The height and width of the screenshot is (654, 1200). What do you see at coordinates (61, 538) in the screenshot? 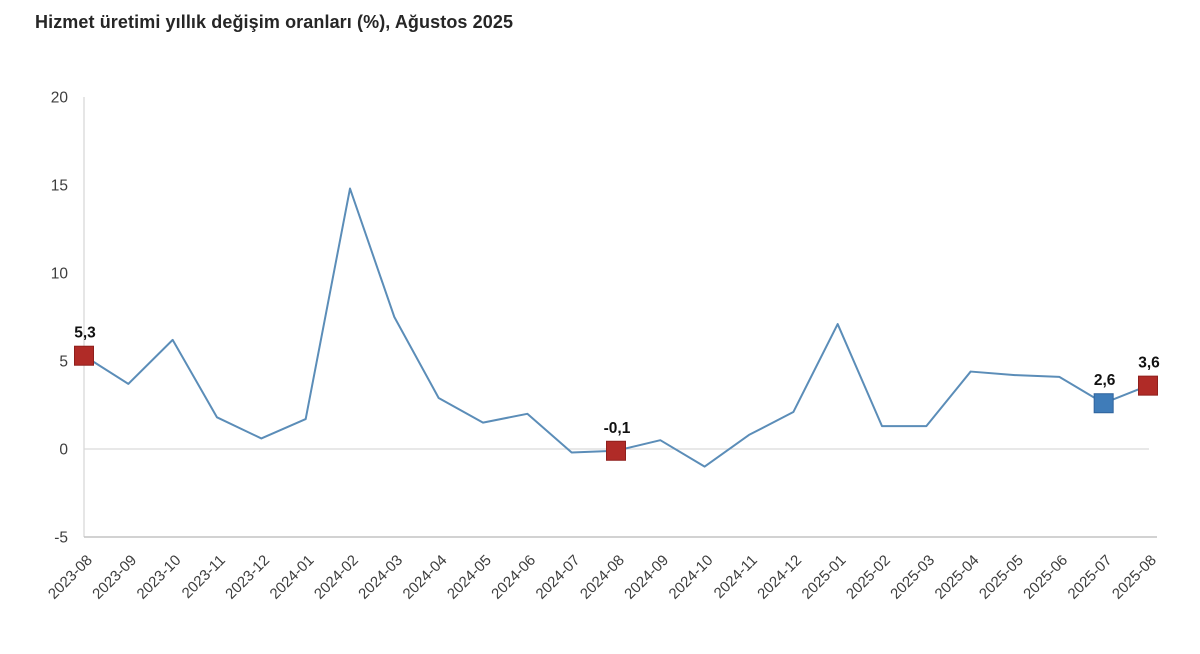
I see `y-axis-label: -5` at bounding box center [61, 538].